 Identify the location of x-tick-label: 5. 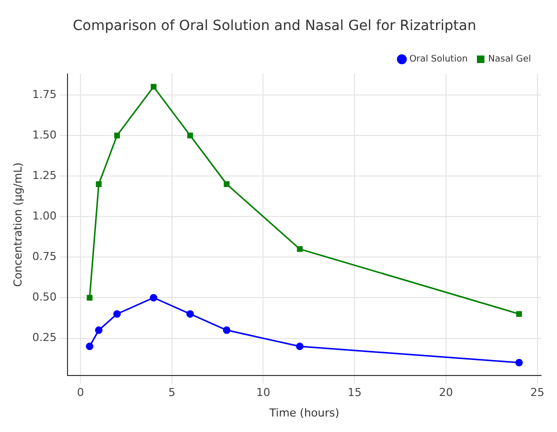
(172, 393).